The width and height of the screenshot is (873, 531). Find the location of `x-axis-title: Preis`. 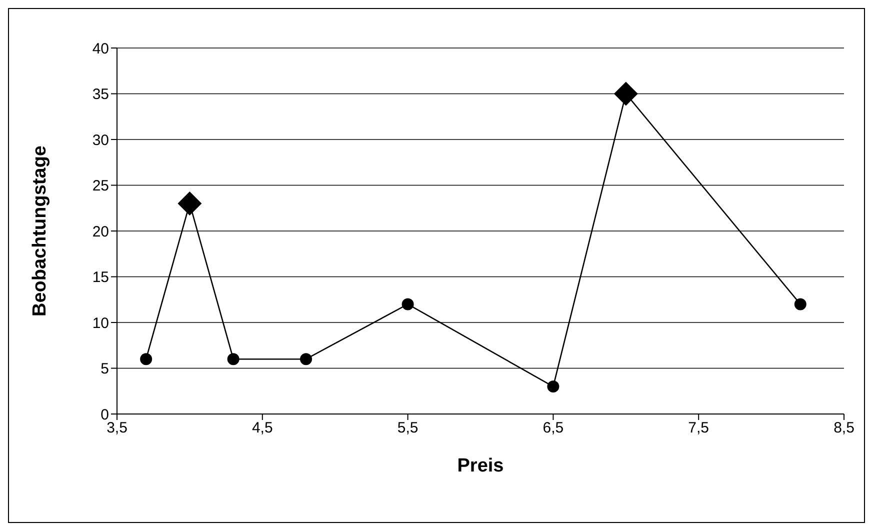

x-axis-title: Preis is located at coordinates (480, 465).